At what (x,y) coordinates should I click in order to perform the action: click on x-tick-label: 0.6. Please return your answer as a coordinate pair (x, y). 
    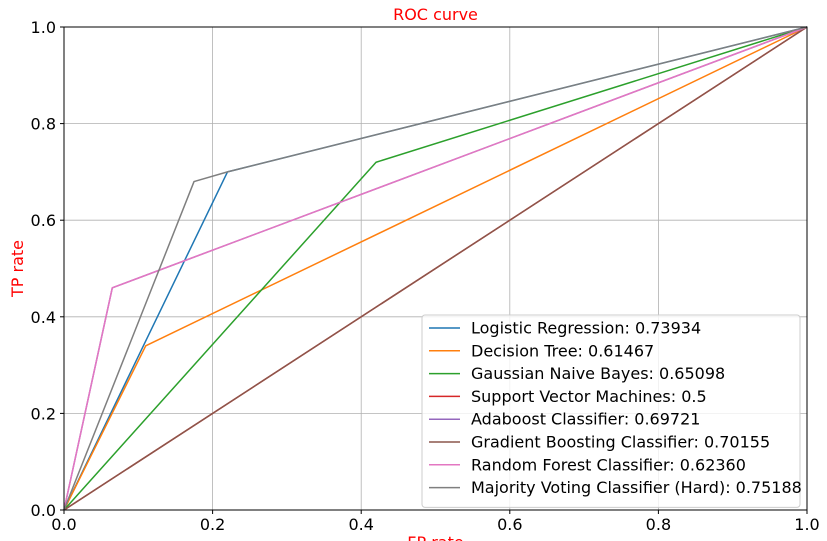
    Looking at the image, I should click on (509, 524).